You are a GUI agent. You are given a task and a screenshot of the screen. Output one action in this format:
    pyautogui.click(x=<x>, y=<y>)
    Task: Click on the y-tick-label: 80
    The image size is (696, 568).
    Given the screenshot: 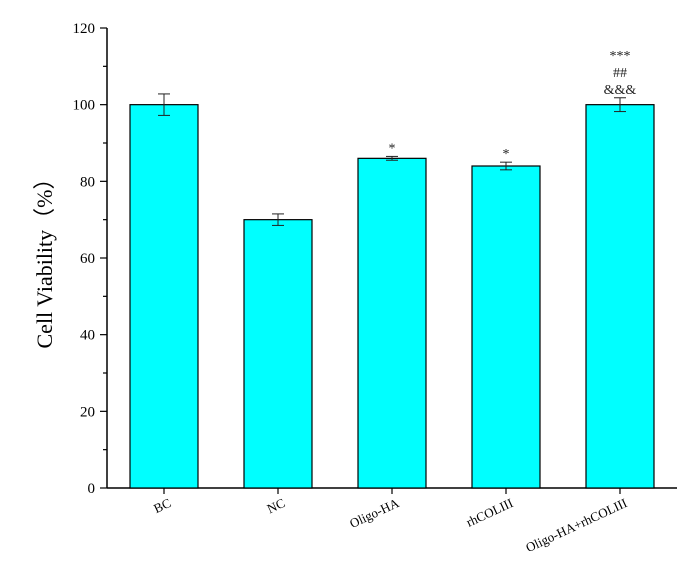 What is the action you would take?
    pyautogui.click(x=87, y=182)
    